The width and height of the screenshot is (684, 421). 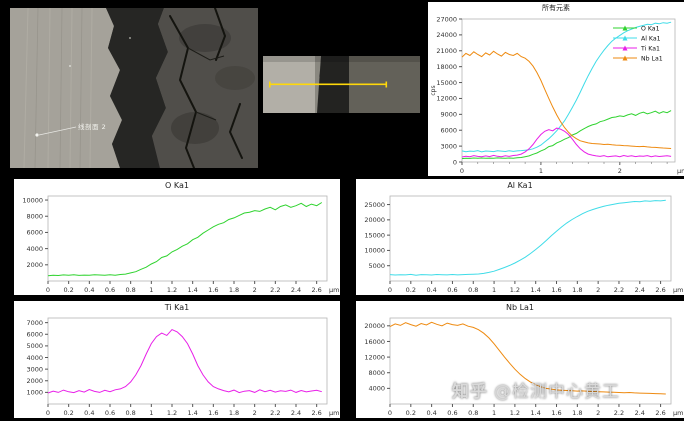 What do you see at coordinates (557, 392) in the screenshot?
I see `watermark-handle: @检测中心黄工` at bounding box center [557, 392].